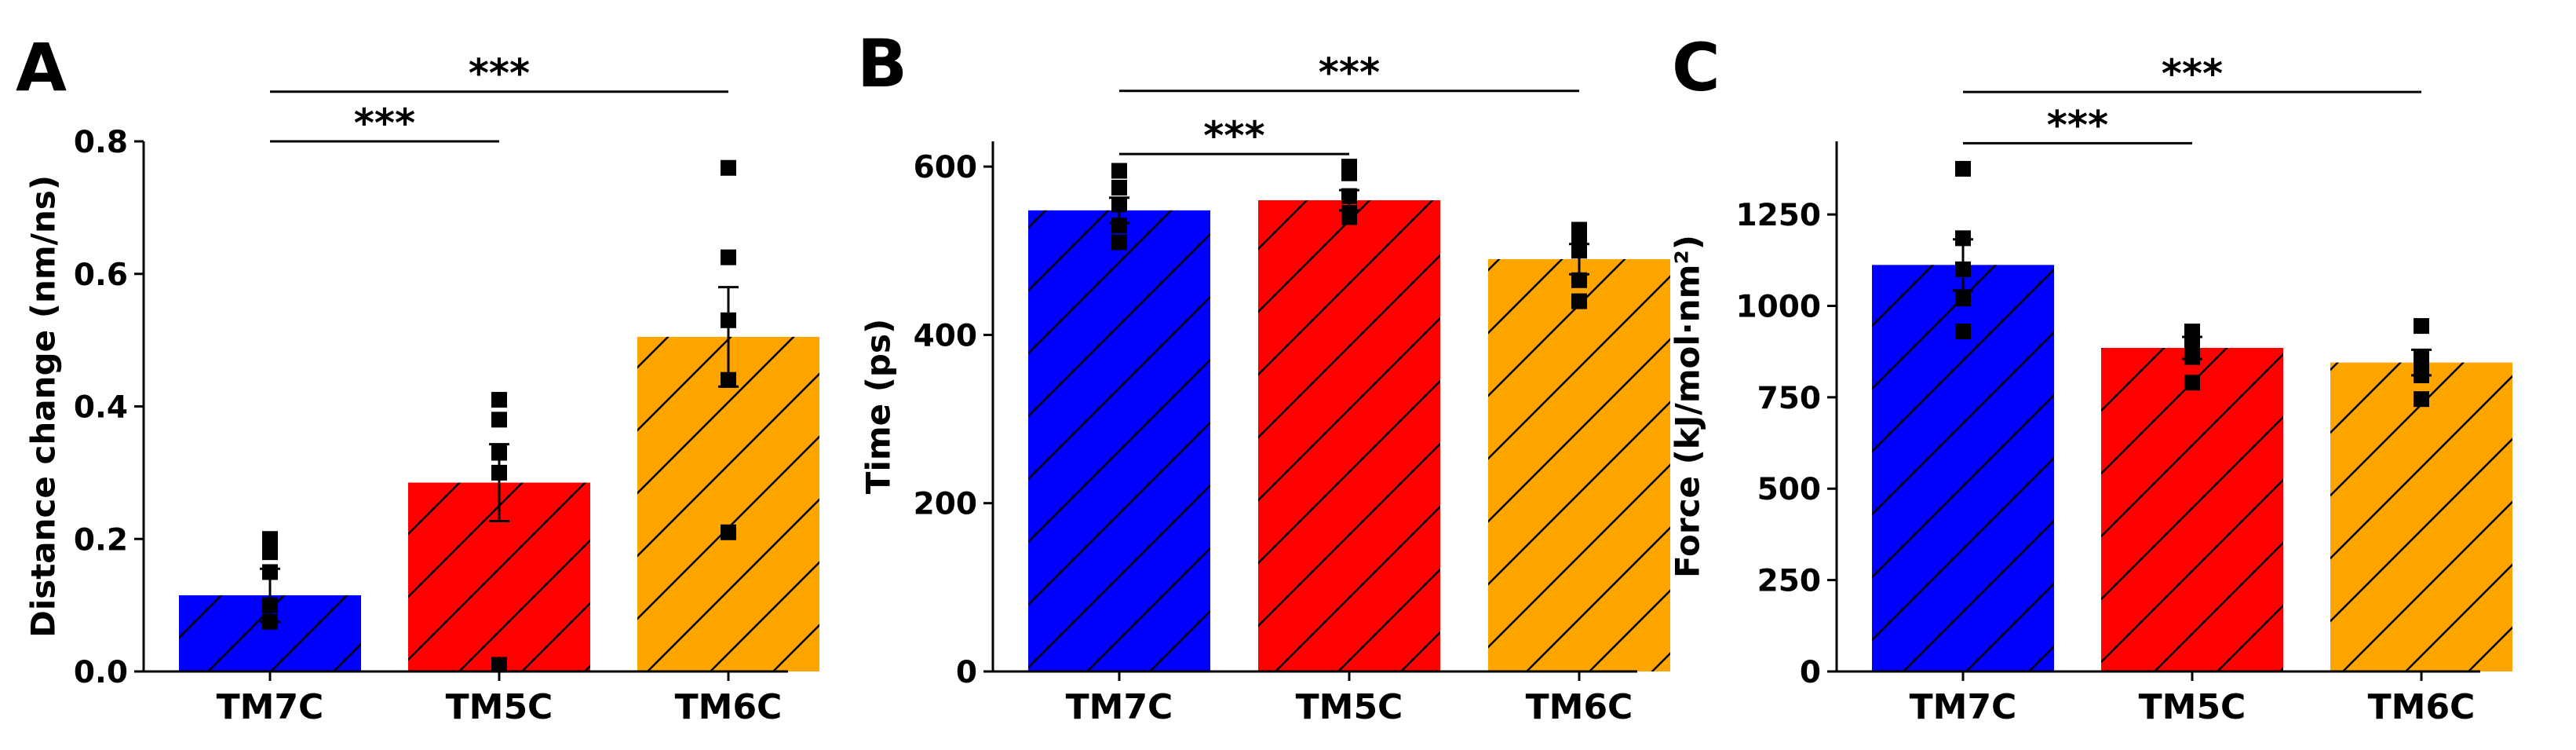 The width and height of the screenshot is (2576, 750). I want to click on y-tick-label: 1000, so click(1778, 307).